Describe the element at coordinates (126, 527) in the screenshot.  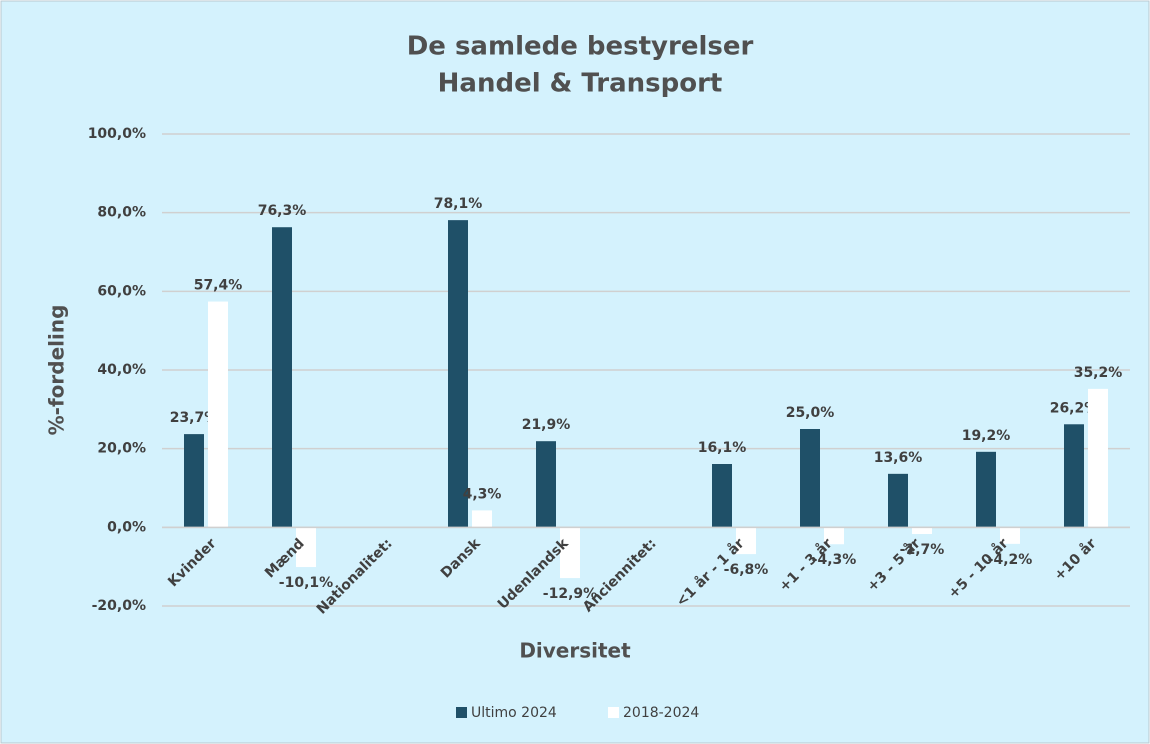
I see `y-tick-label: 0,0%` at that location.